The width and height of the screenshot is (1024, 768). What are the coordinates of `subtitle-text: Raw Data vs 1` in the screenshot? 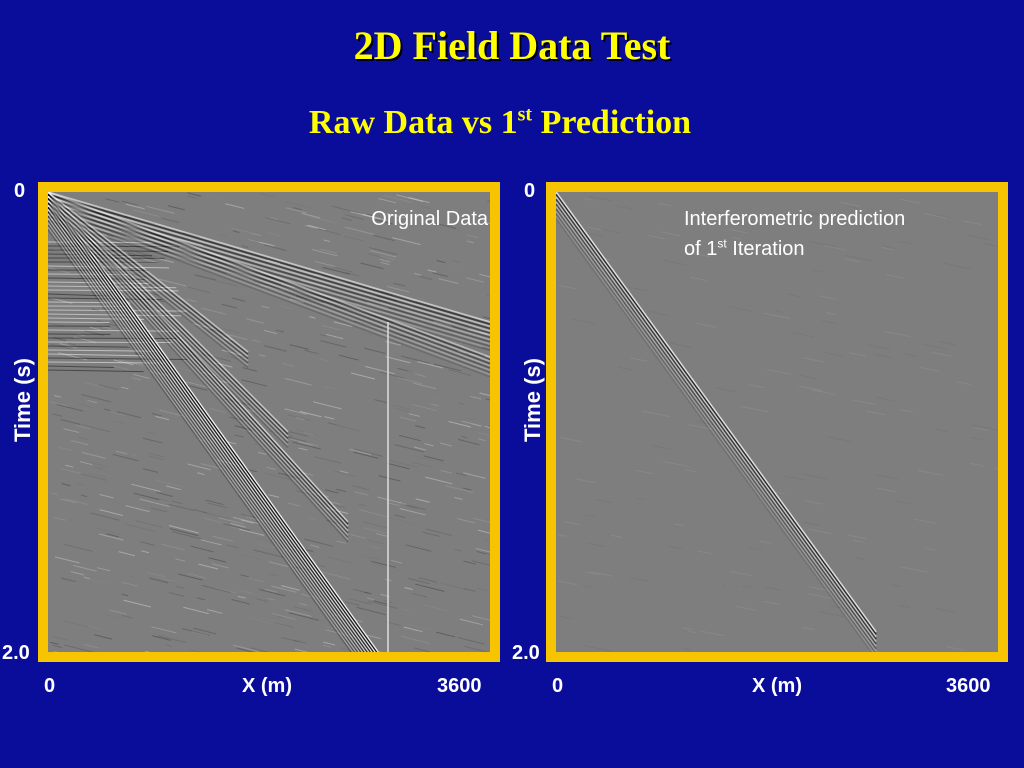 It's located at (413, 122).